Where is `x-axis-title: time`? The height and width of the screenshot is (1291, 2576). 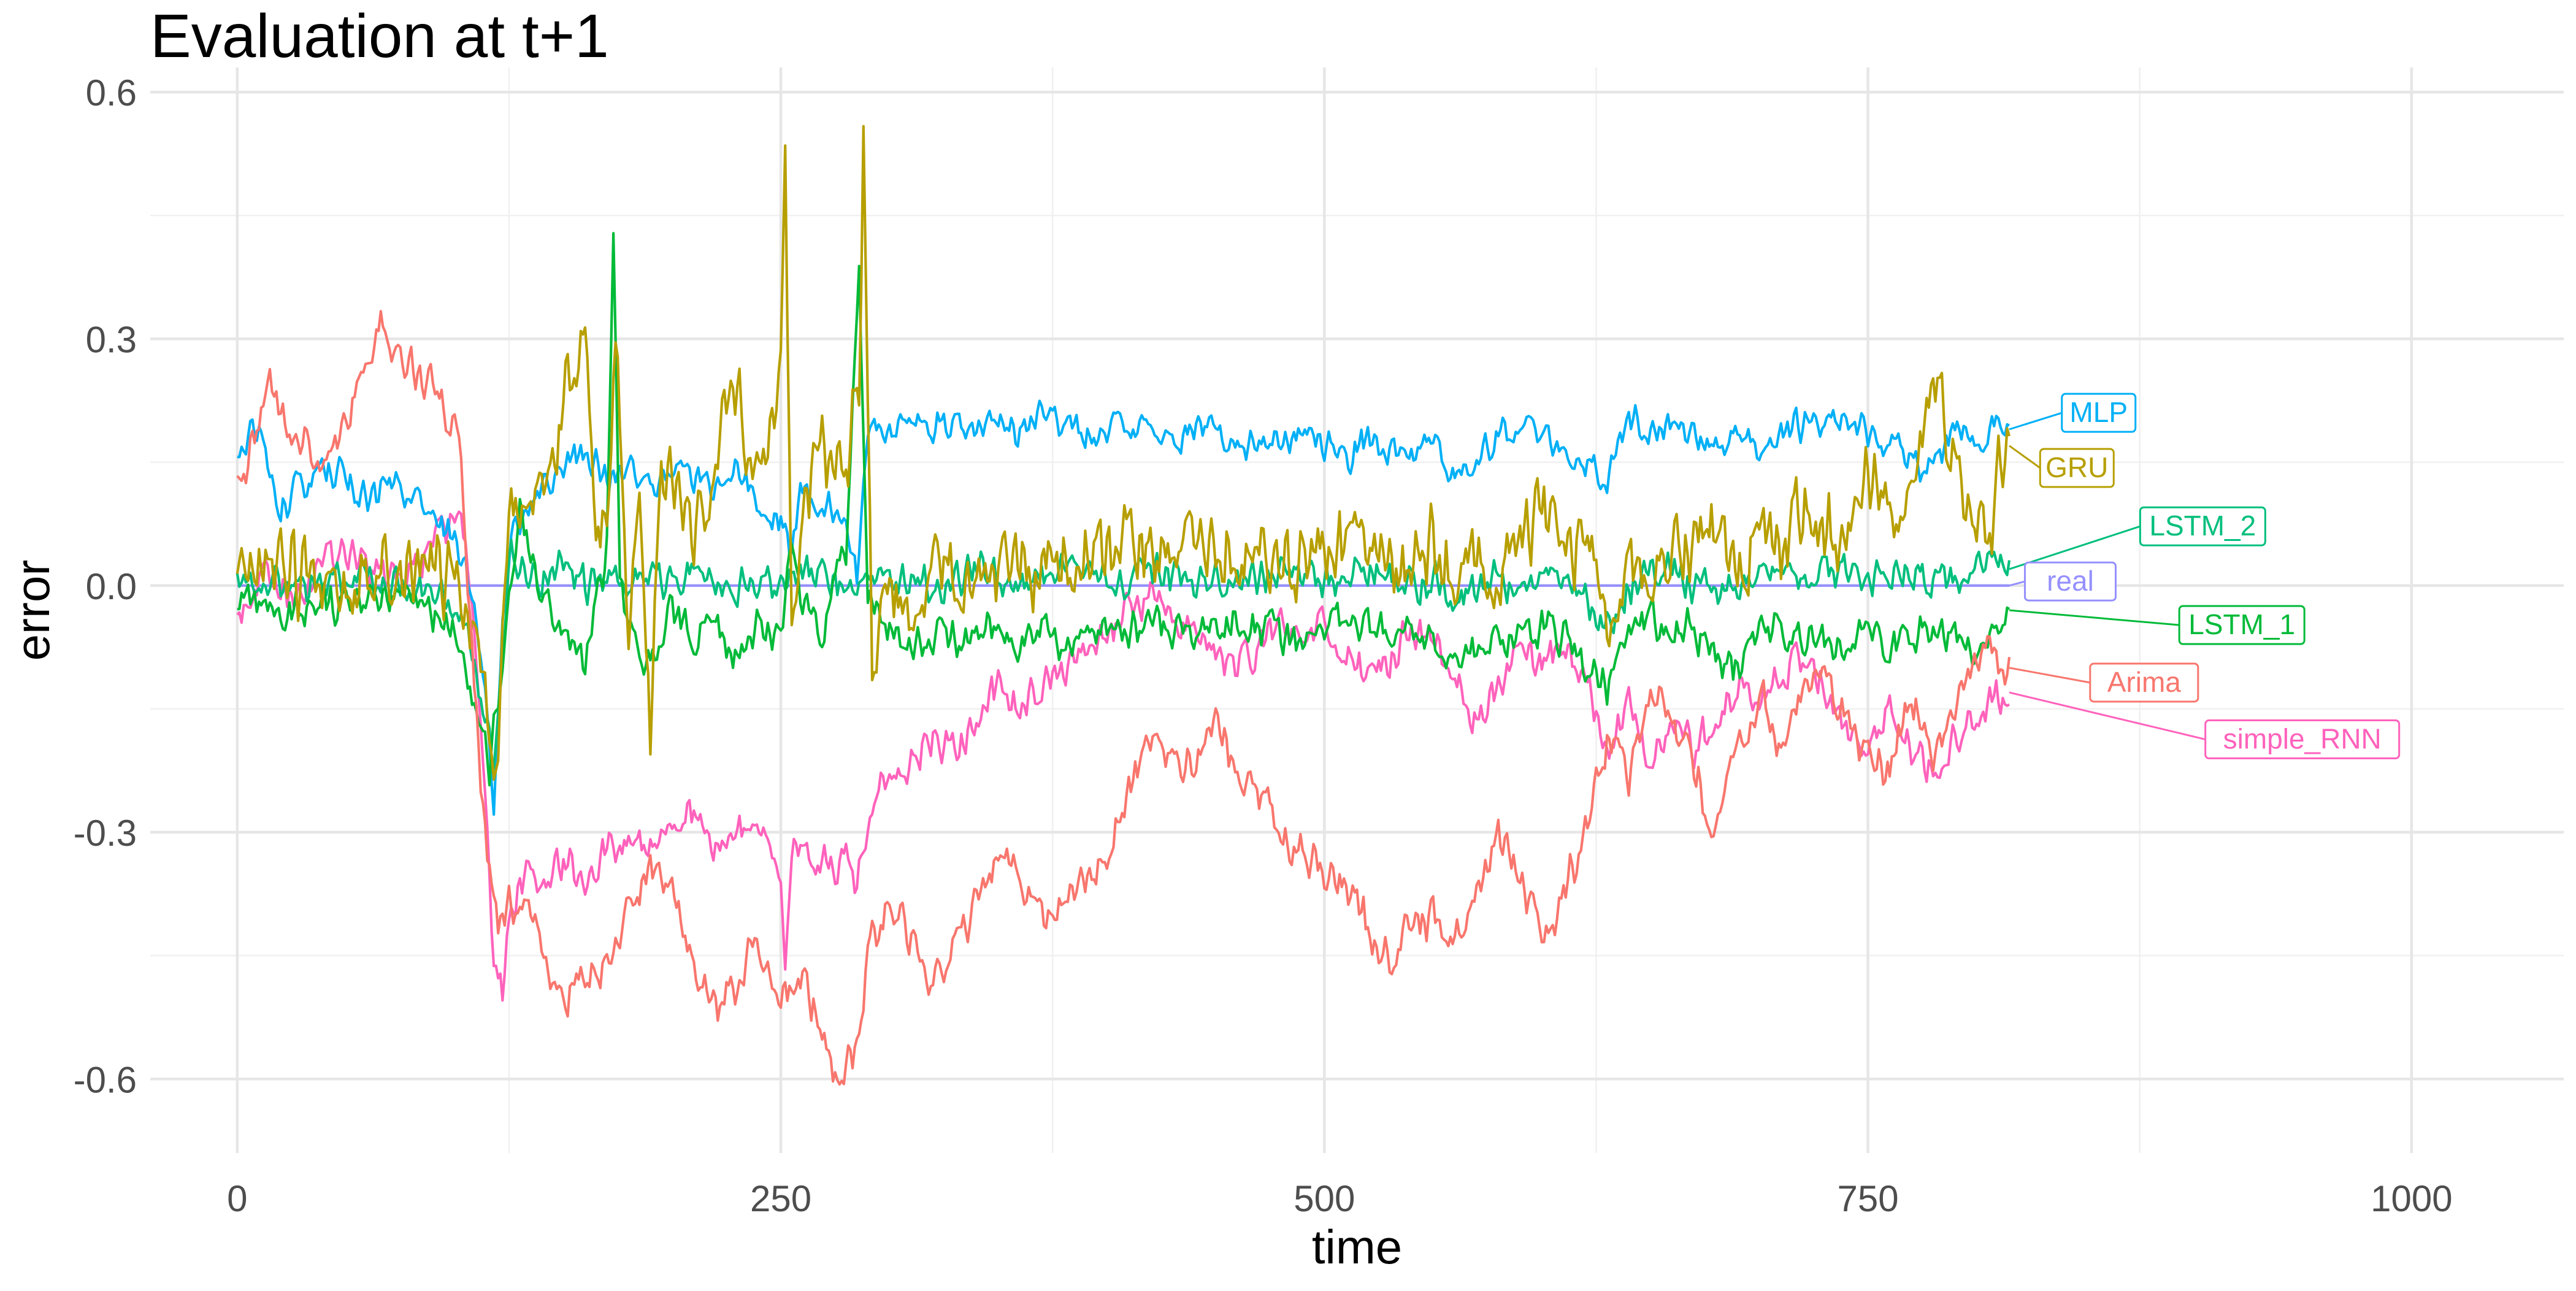 x-axis-title: time is located at coordinates (1357, 1247).